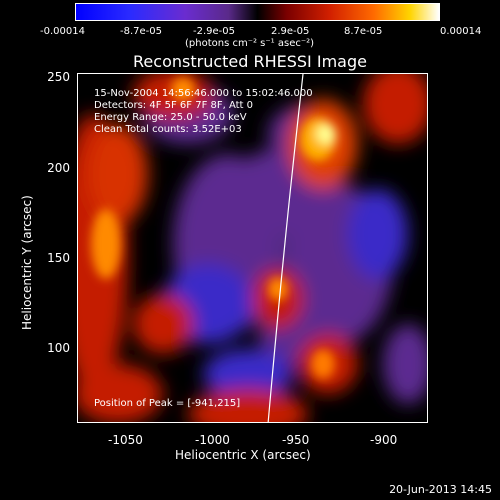  I want to click on color-bar, so click(257, 12).